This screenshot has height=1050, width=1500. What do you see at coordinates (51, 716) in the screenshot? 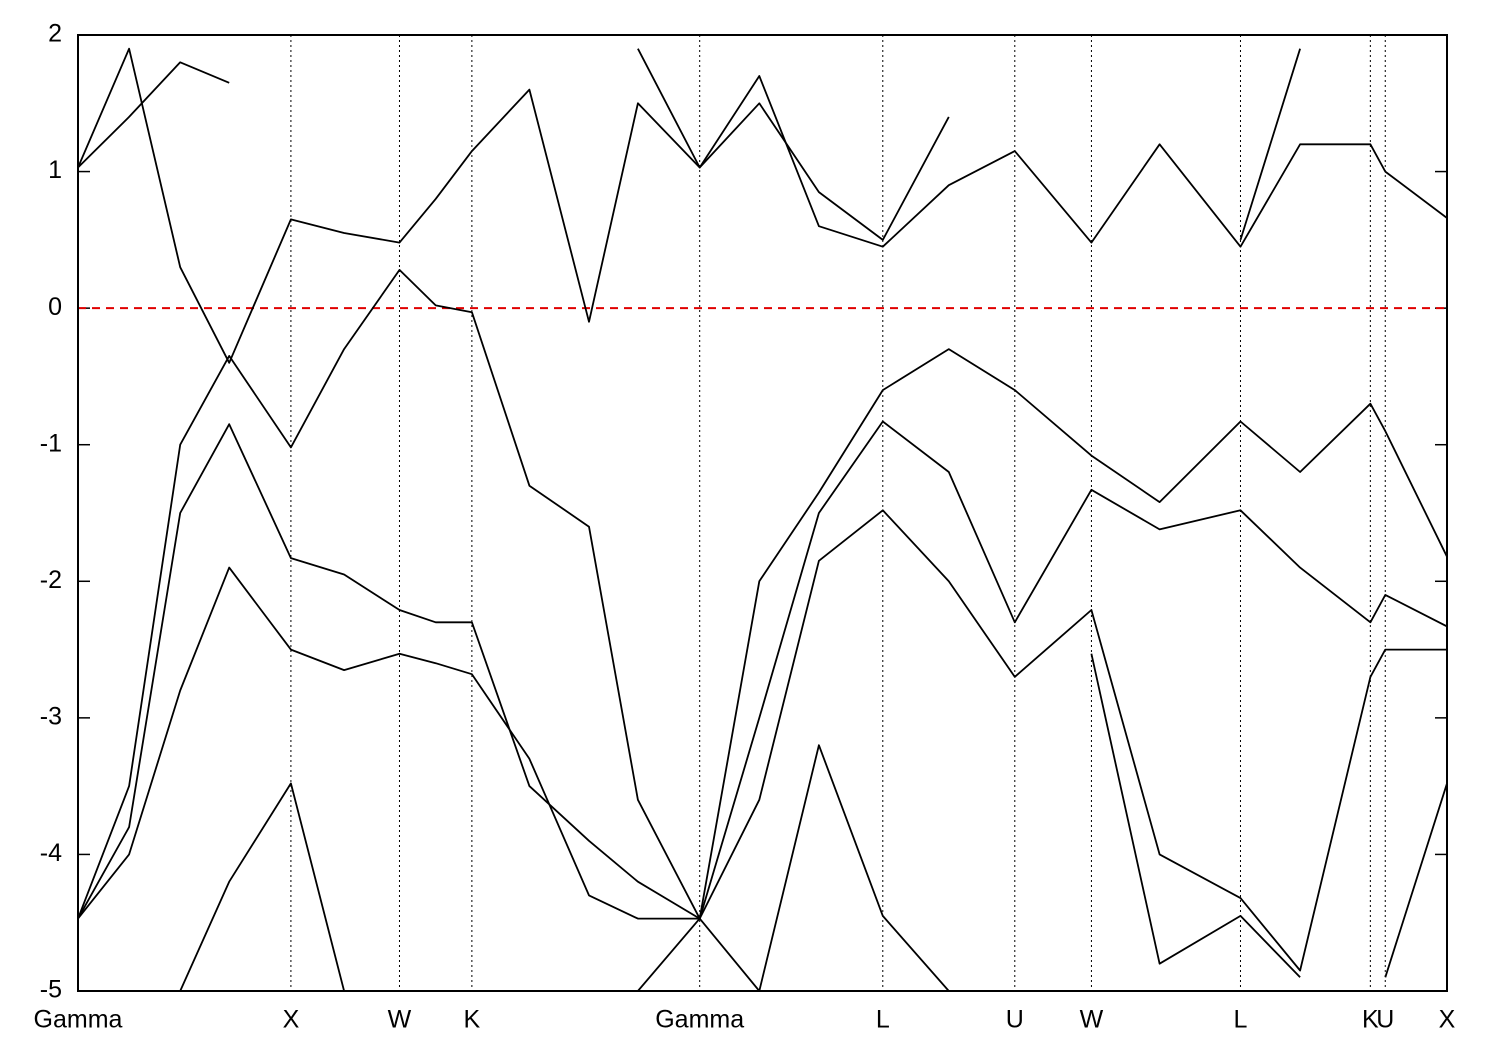
I see `y-tick-label: -3` at bounding box center [51, 716].